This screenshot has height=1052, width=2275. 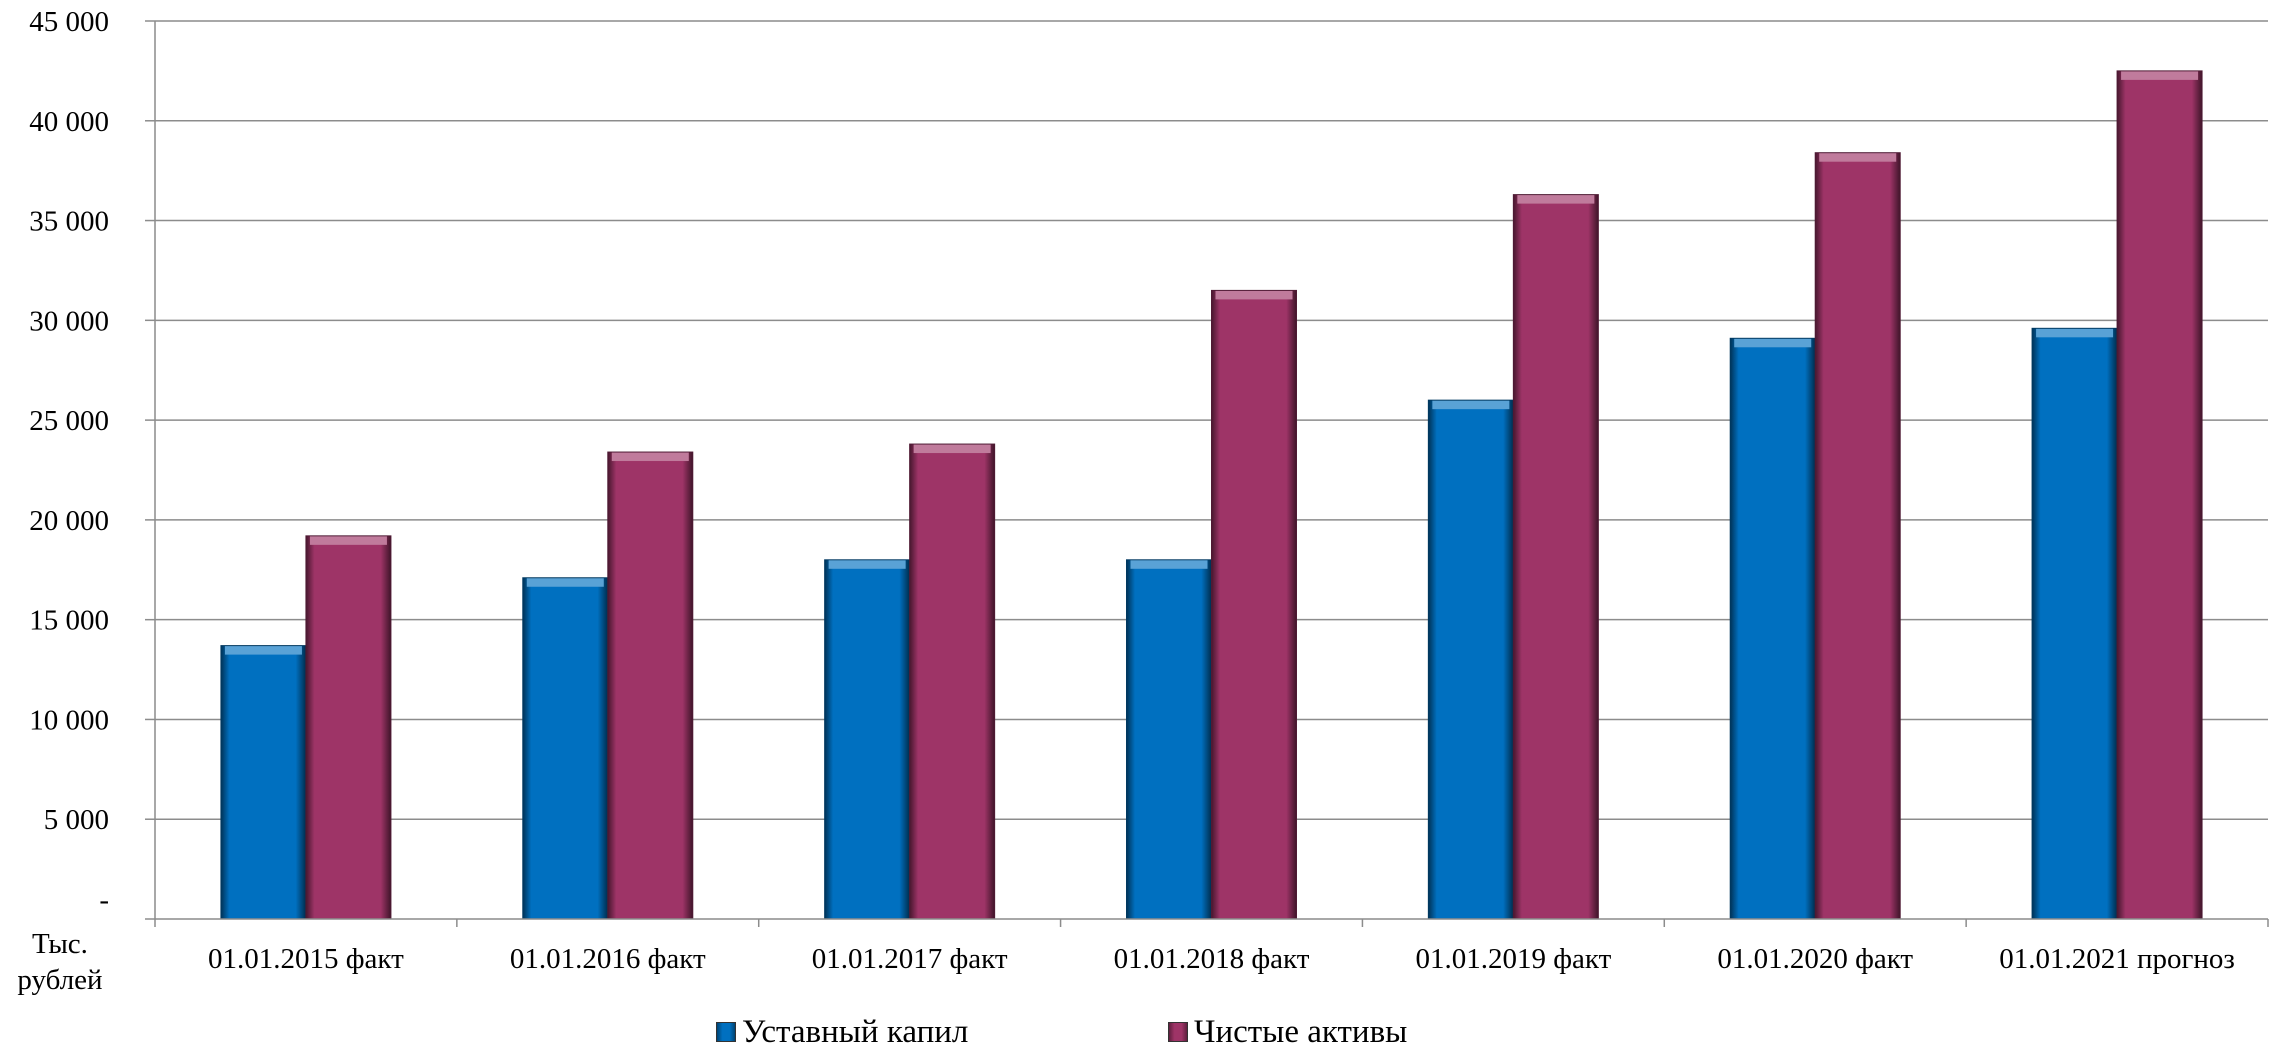 What do you see at coordinates (1137, 1032) in the screenshot?
I see `legend: Уставный капил Чистые активы` at bounding box center [1137, 1032].